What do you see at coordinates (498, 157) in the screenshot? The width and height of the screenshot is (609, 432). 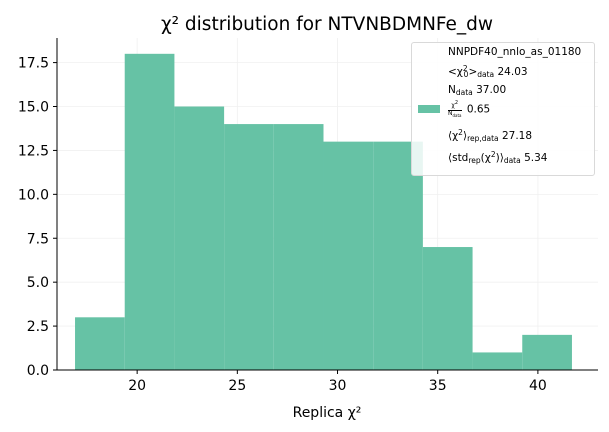 I see `legend-std-rep: ⟨stdrep(χ2)⟩data 5.34` at bounding box center [498, 157].